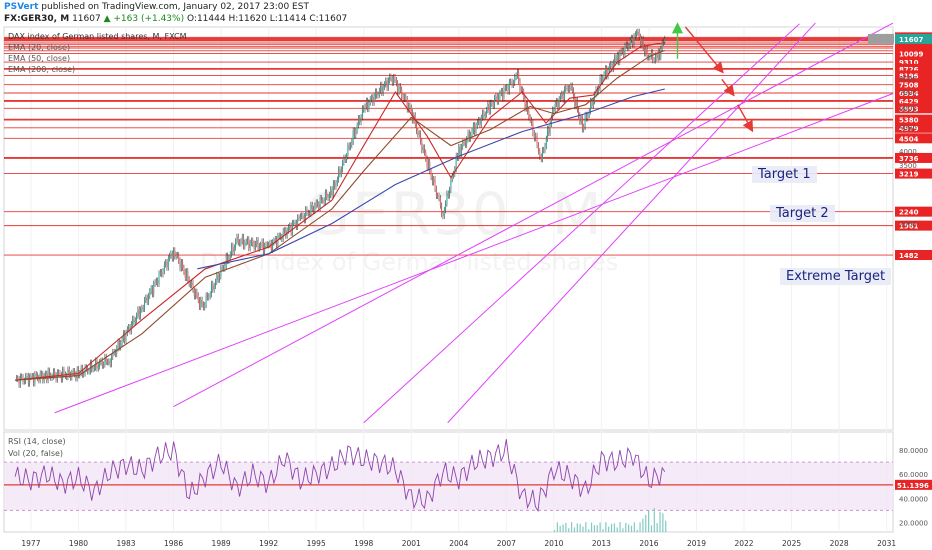  What do you see at coordinates (913, 499) in the screenshot?
I see `rsi-tick-label: 40.0000` at bounding box center [913, 499].